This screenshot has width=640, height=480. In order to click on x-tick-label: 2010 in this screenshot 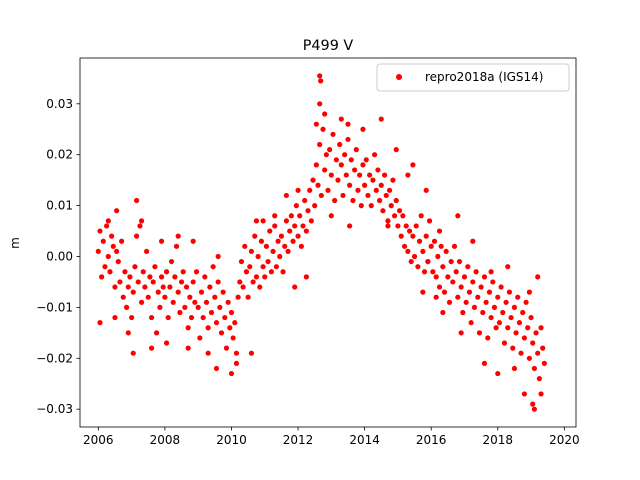, I will do `click(231, 440)`.